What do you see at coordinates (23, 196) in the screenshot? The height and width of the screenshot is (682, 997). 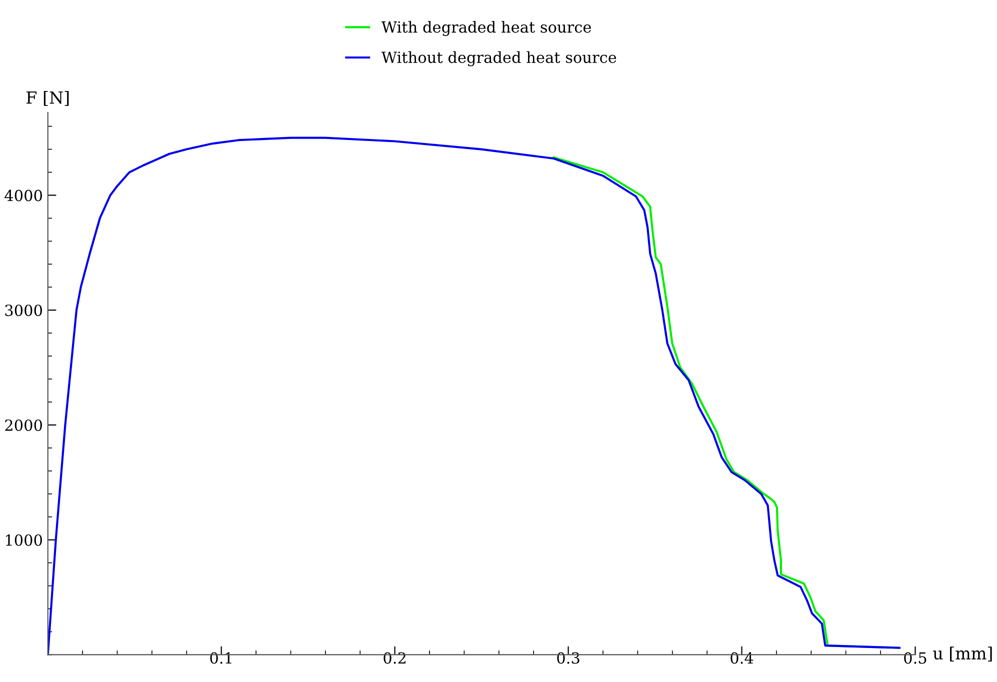 I see `y-tick-label: 4000` at bounding box center [23, 196].